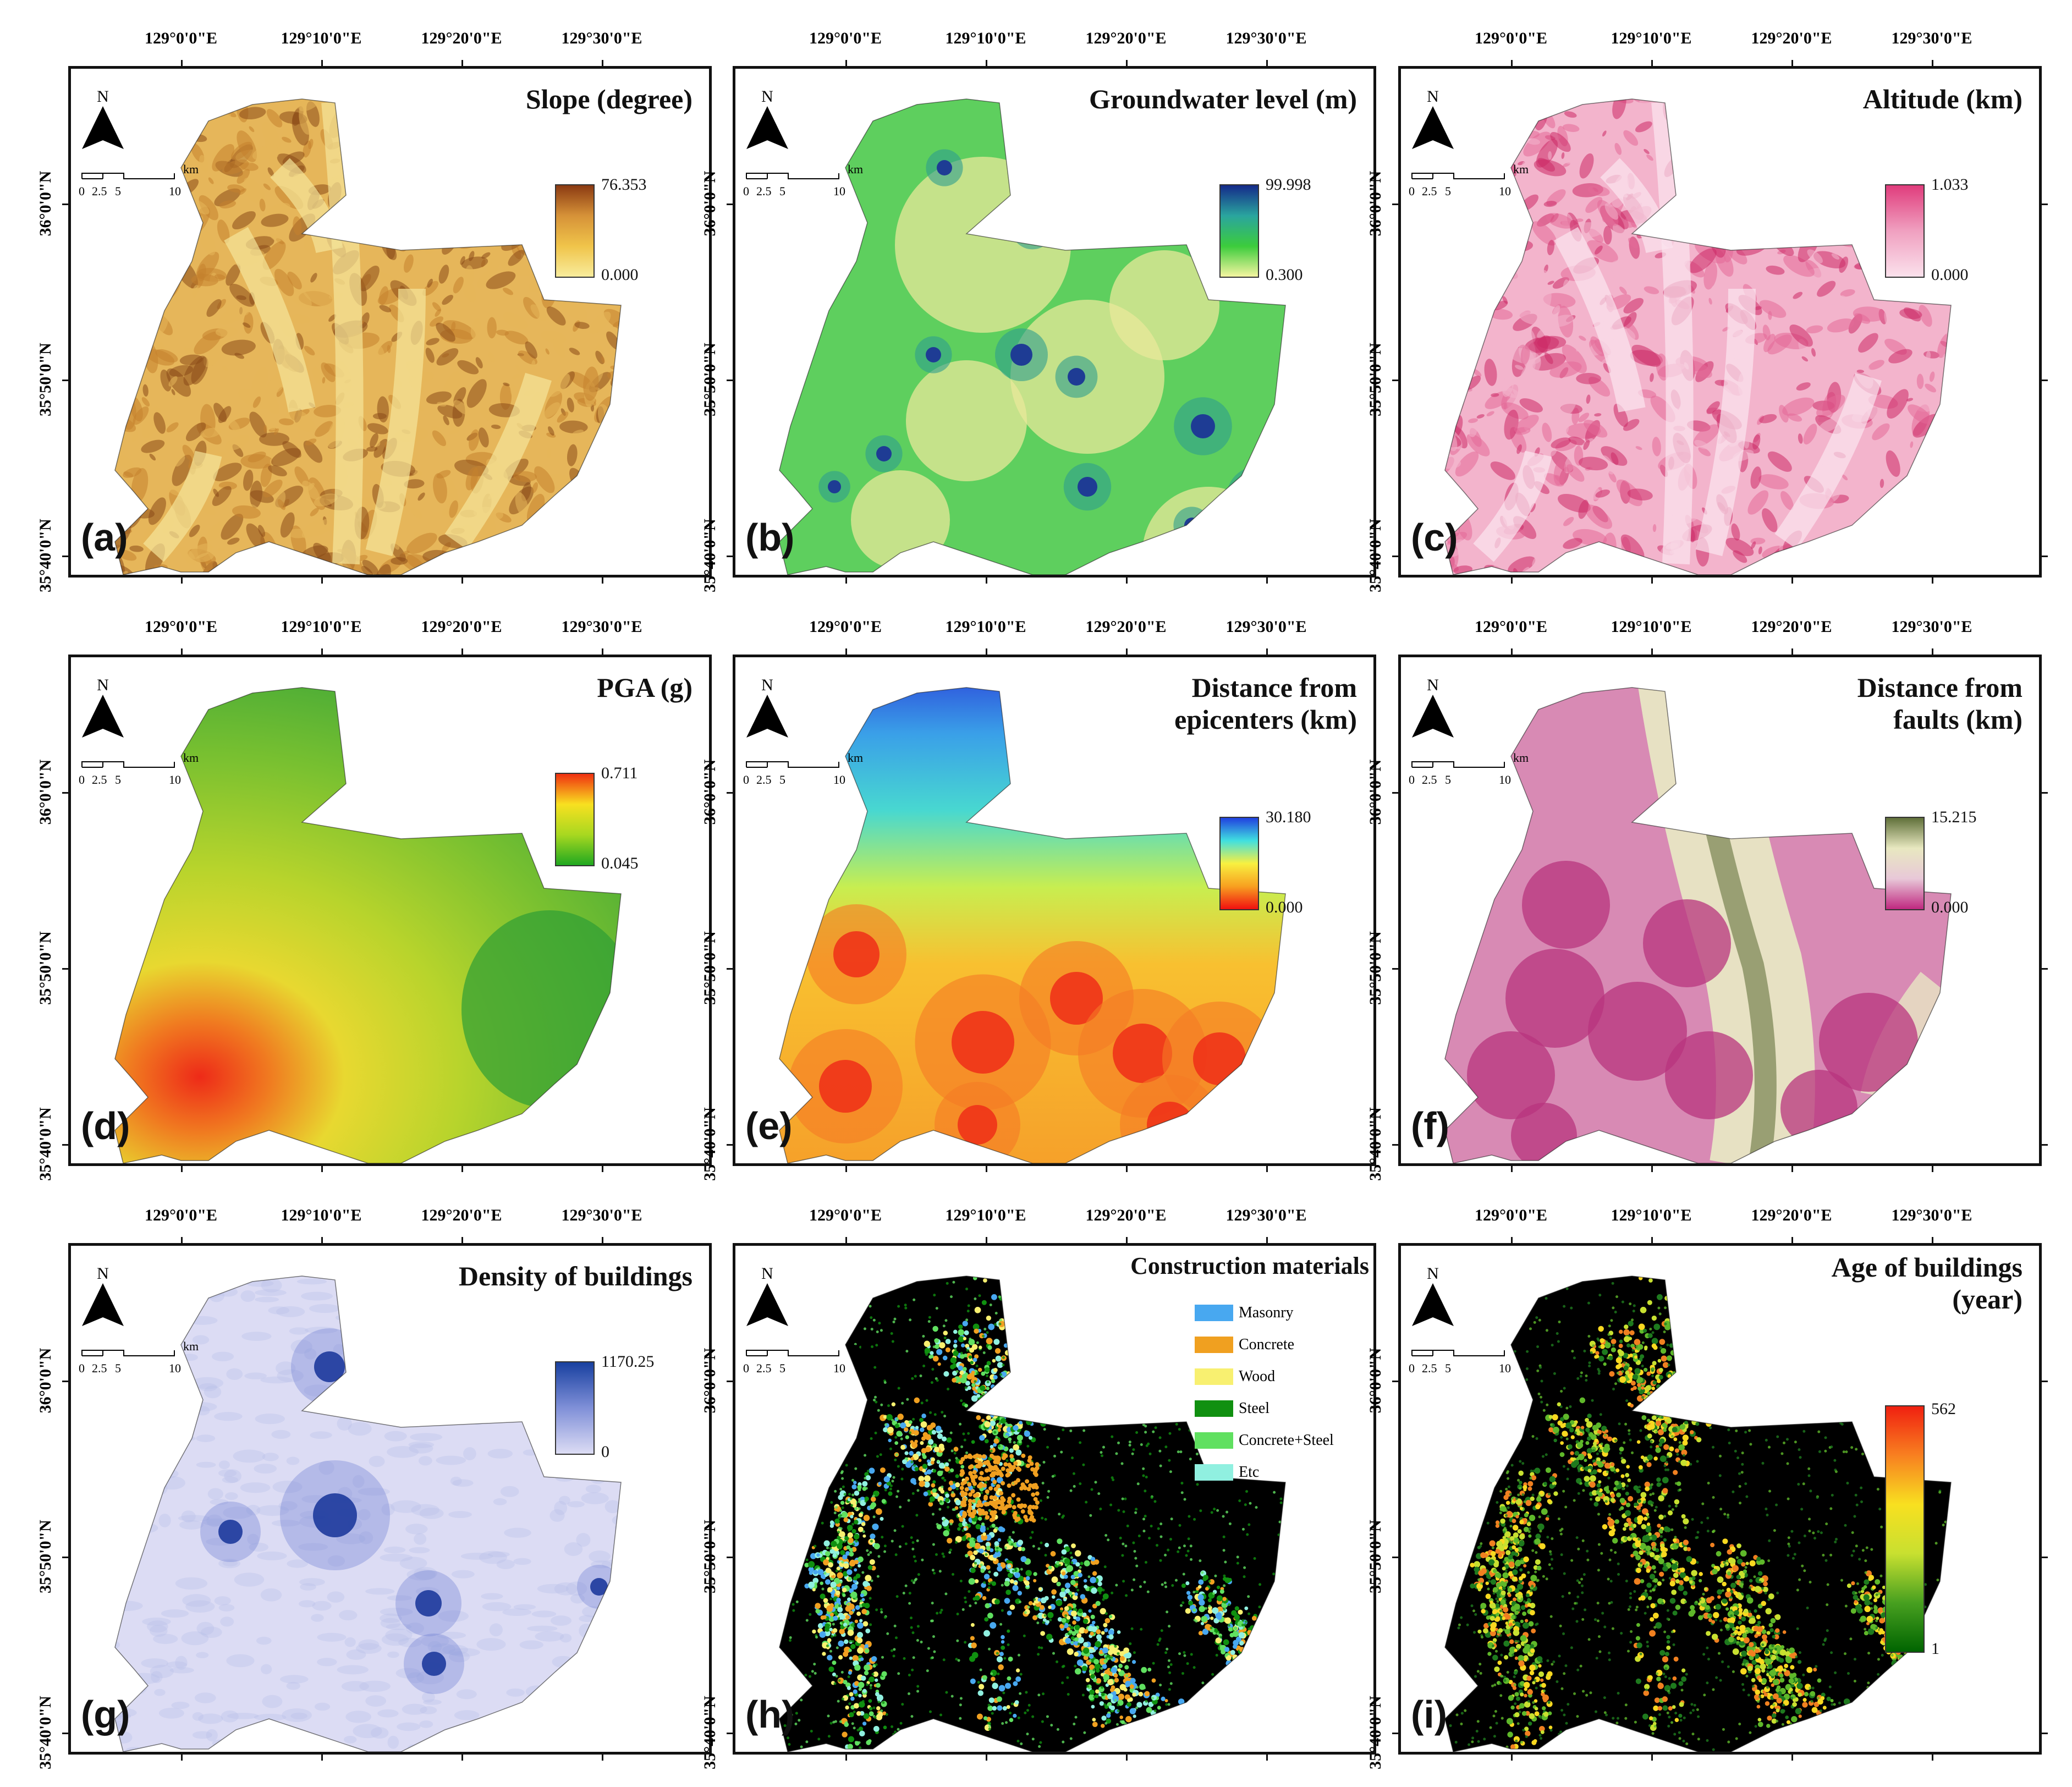 The height and width of the screenshot is (1787, 2072). Describe the element at coordinates (1266, 1312) in the screenshot. I see `legend-item-label: Masonry` at that location.